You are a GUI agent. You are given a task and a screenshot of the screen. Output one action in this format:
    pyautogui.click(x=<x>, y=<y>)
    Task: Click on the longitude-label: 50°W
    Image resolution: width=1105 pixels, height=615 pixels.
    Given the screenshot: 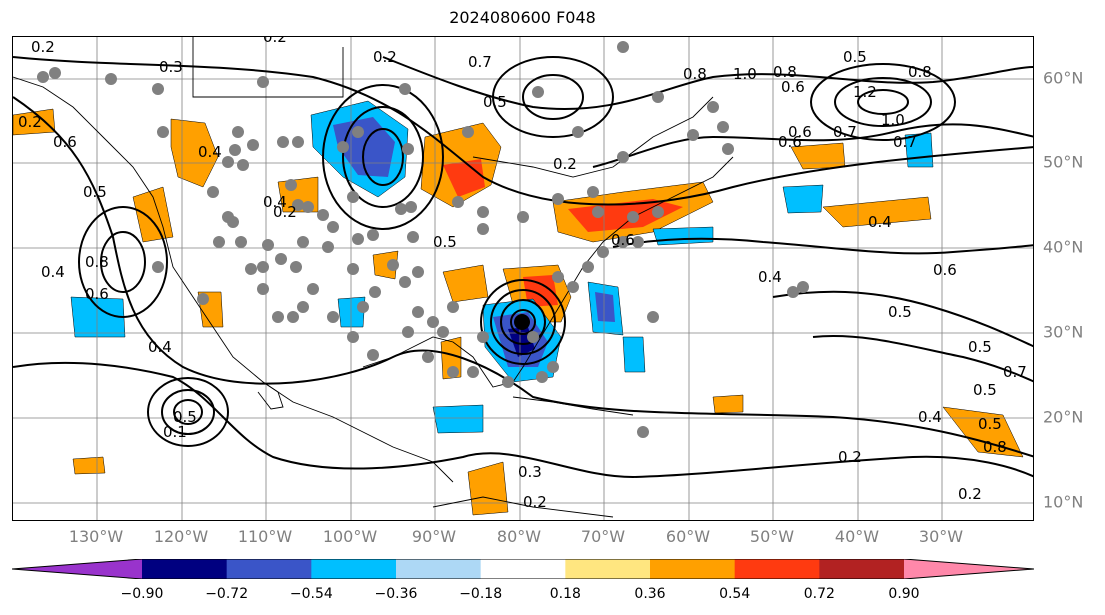 What is the action you would take?
    pyautogui.click(x=772, y=536)
    